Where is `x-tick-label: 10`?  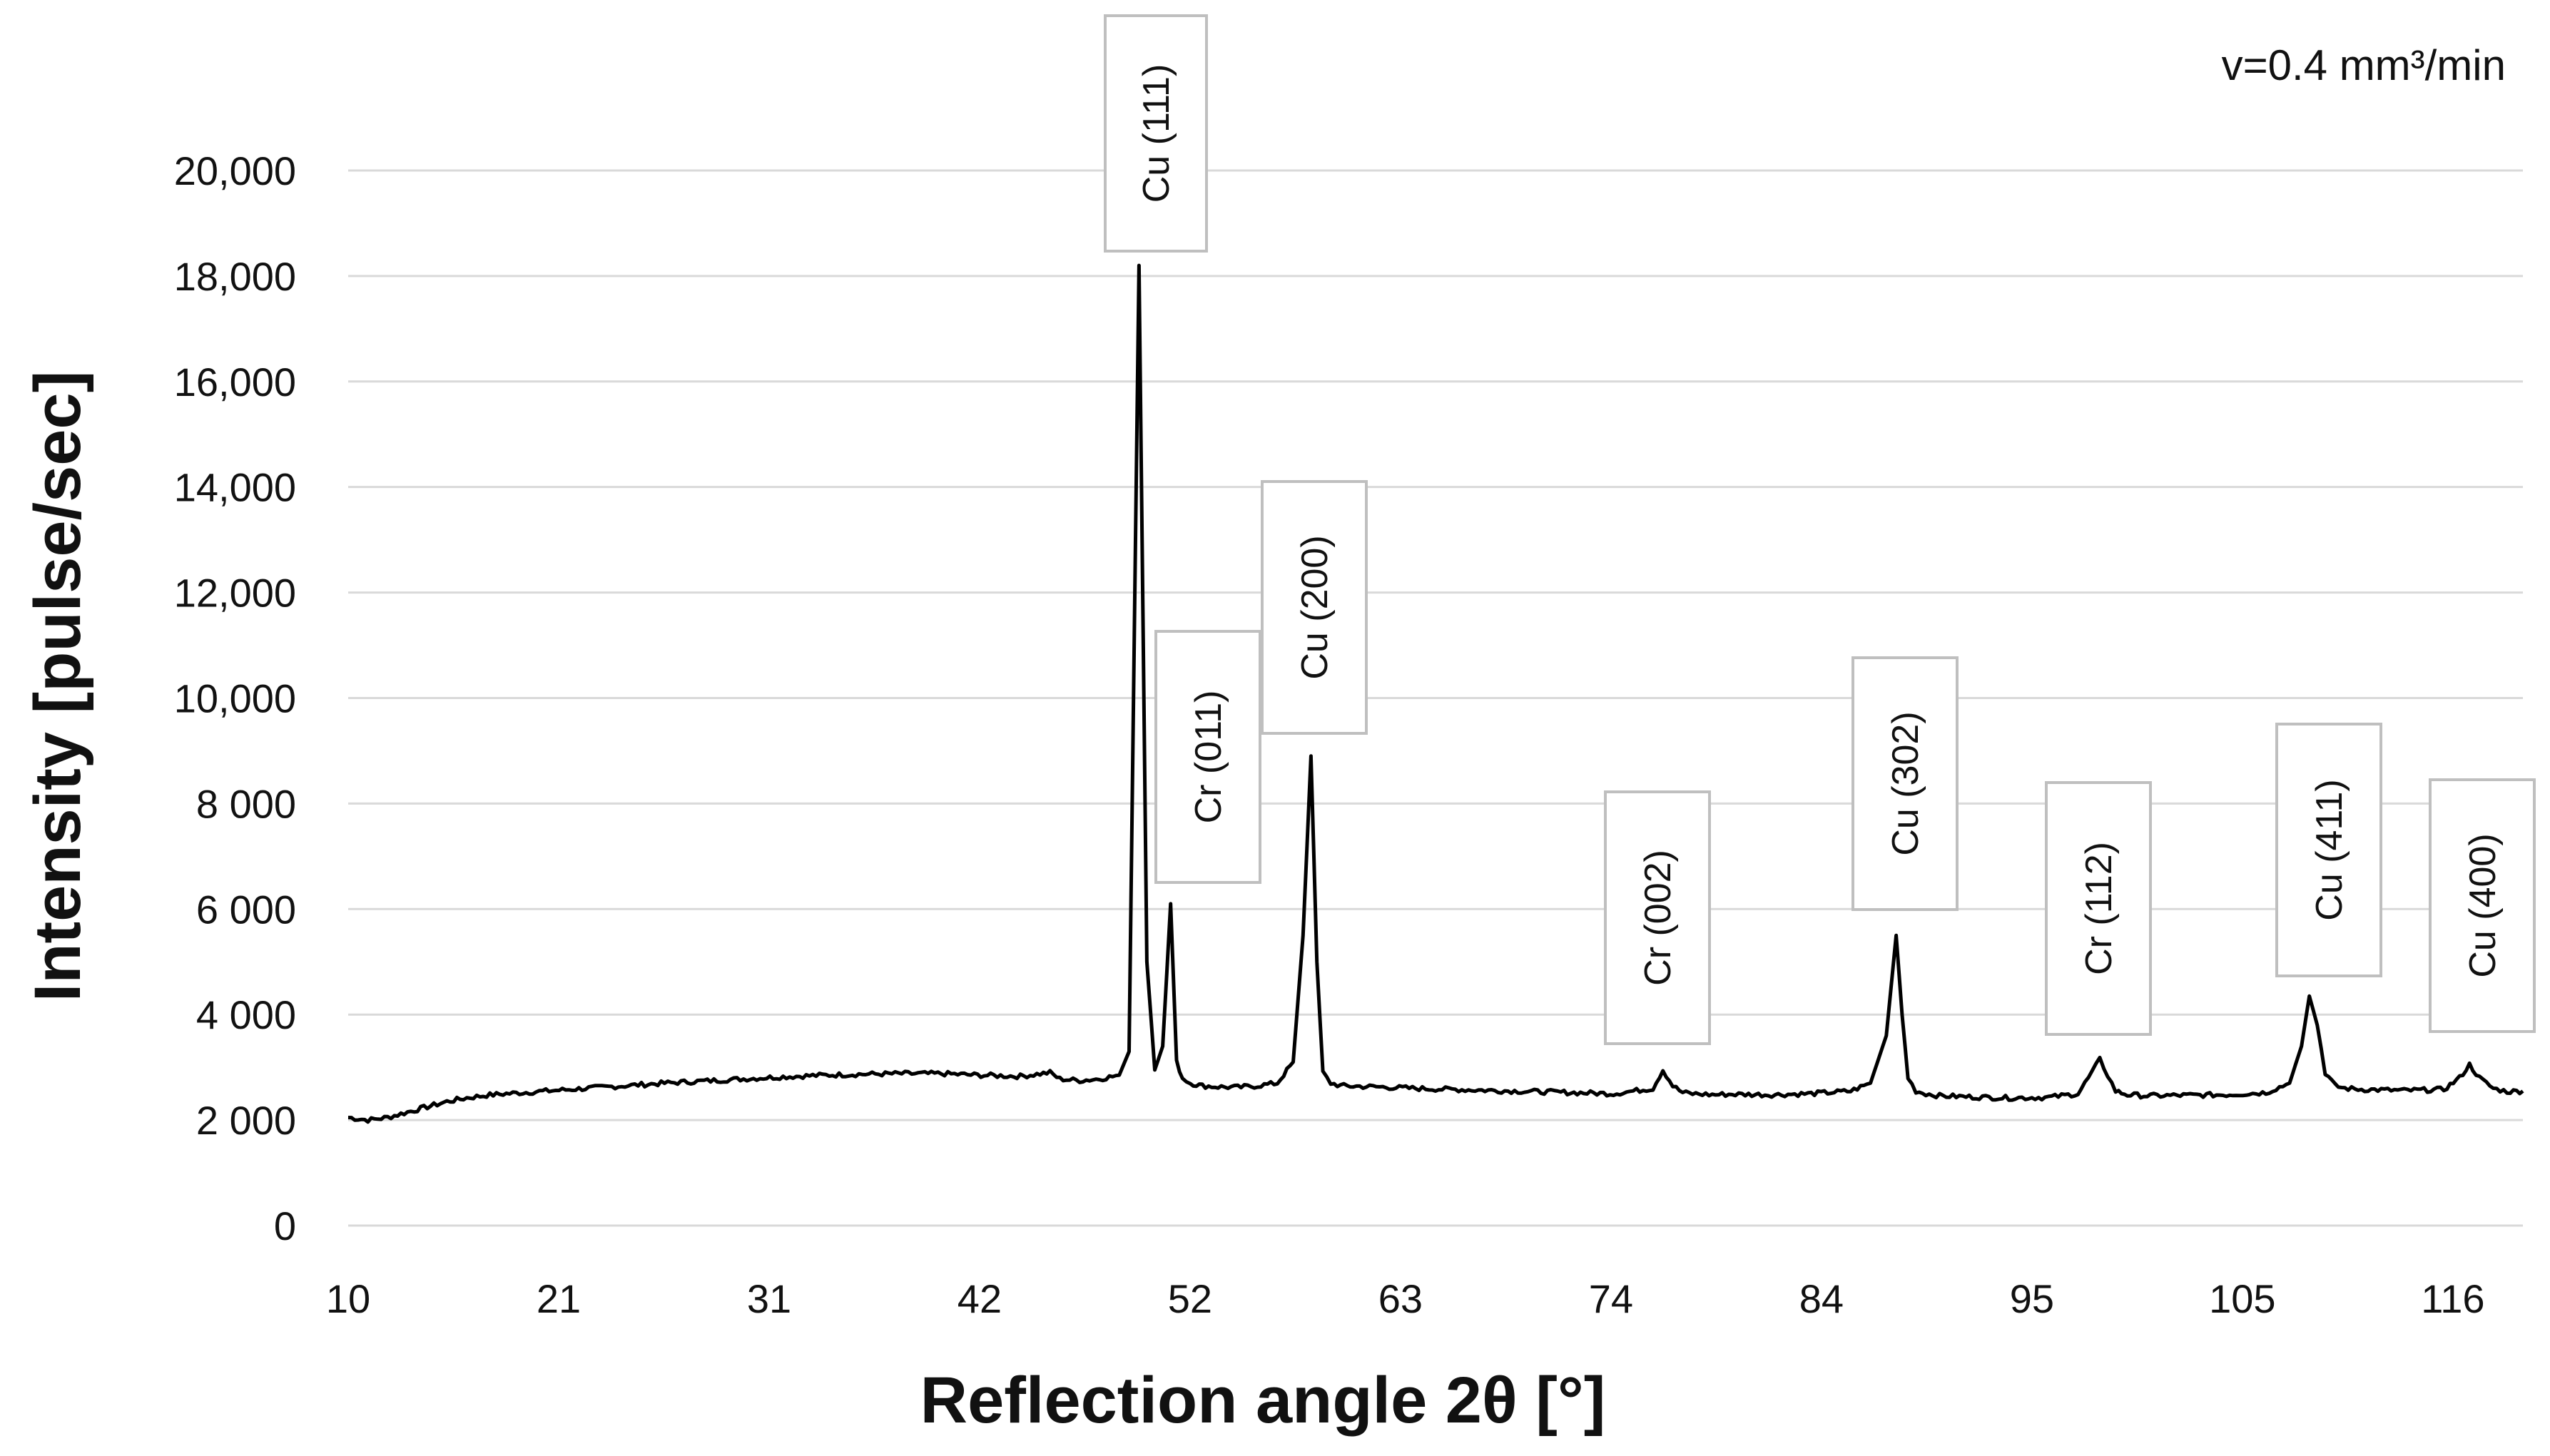 x-tick-label: 10 is located at coordinates (348, 1298).